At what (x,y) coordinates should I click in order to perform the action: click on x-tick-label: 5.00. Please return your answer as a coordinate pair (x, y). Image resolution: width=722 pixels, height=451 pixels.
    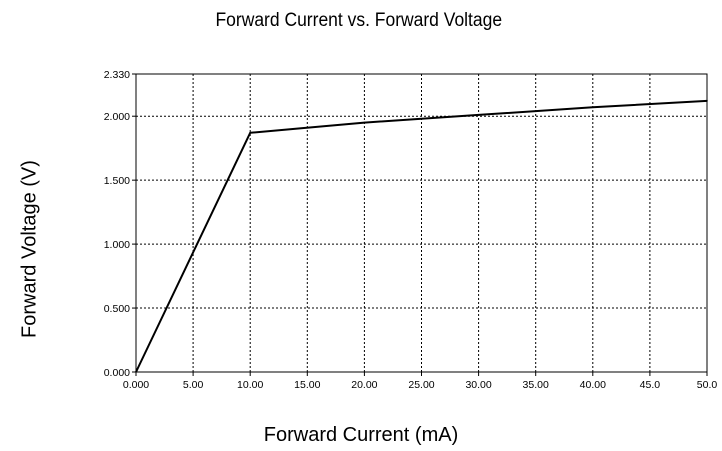
    Looking at the image, I should click on (193, 385).